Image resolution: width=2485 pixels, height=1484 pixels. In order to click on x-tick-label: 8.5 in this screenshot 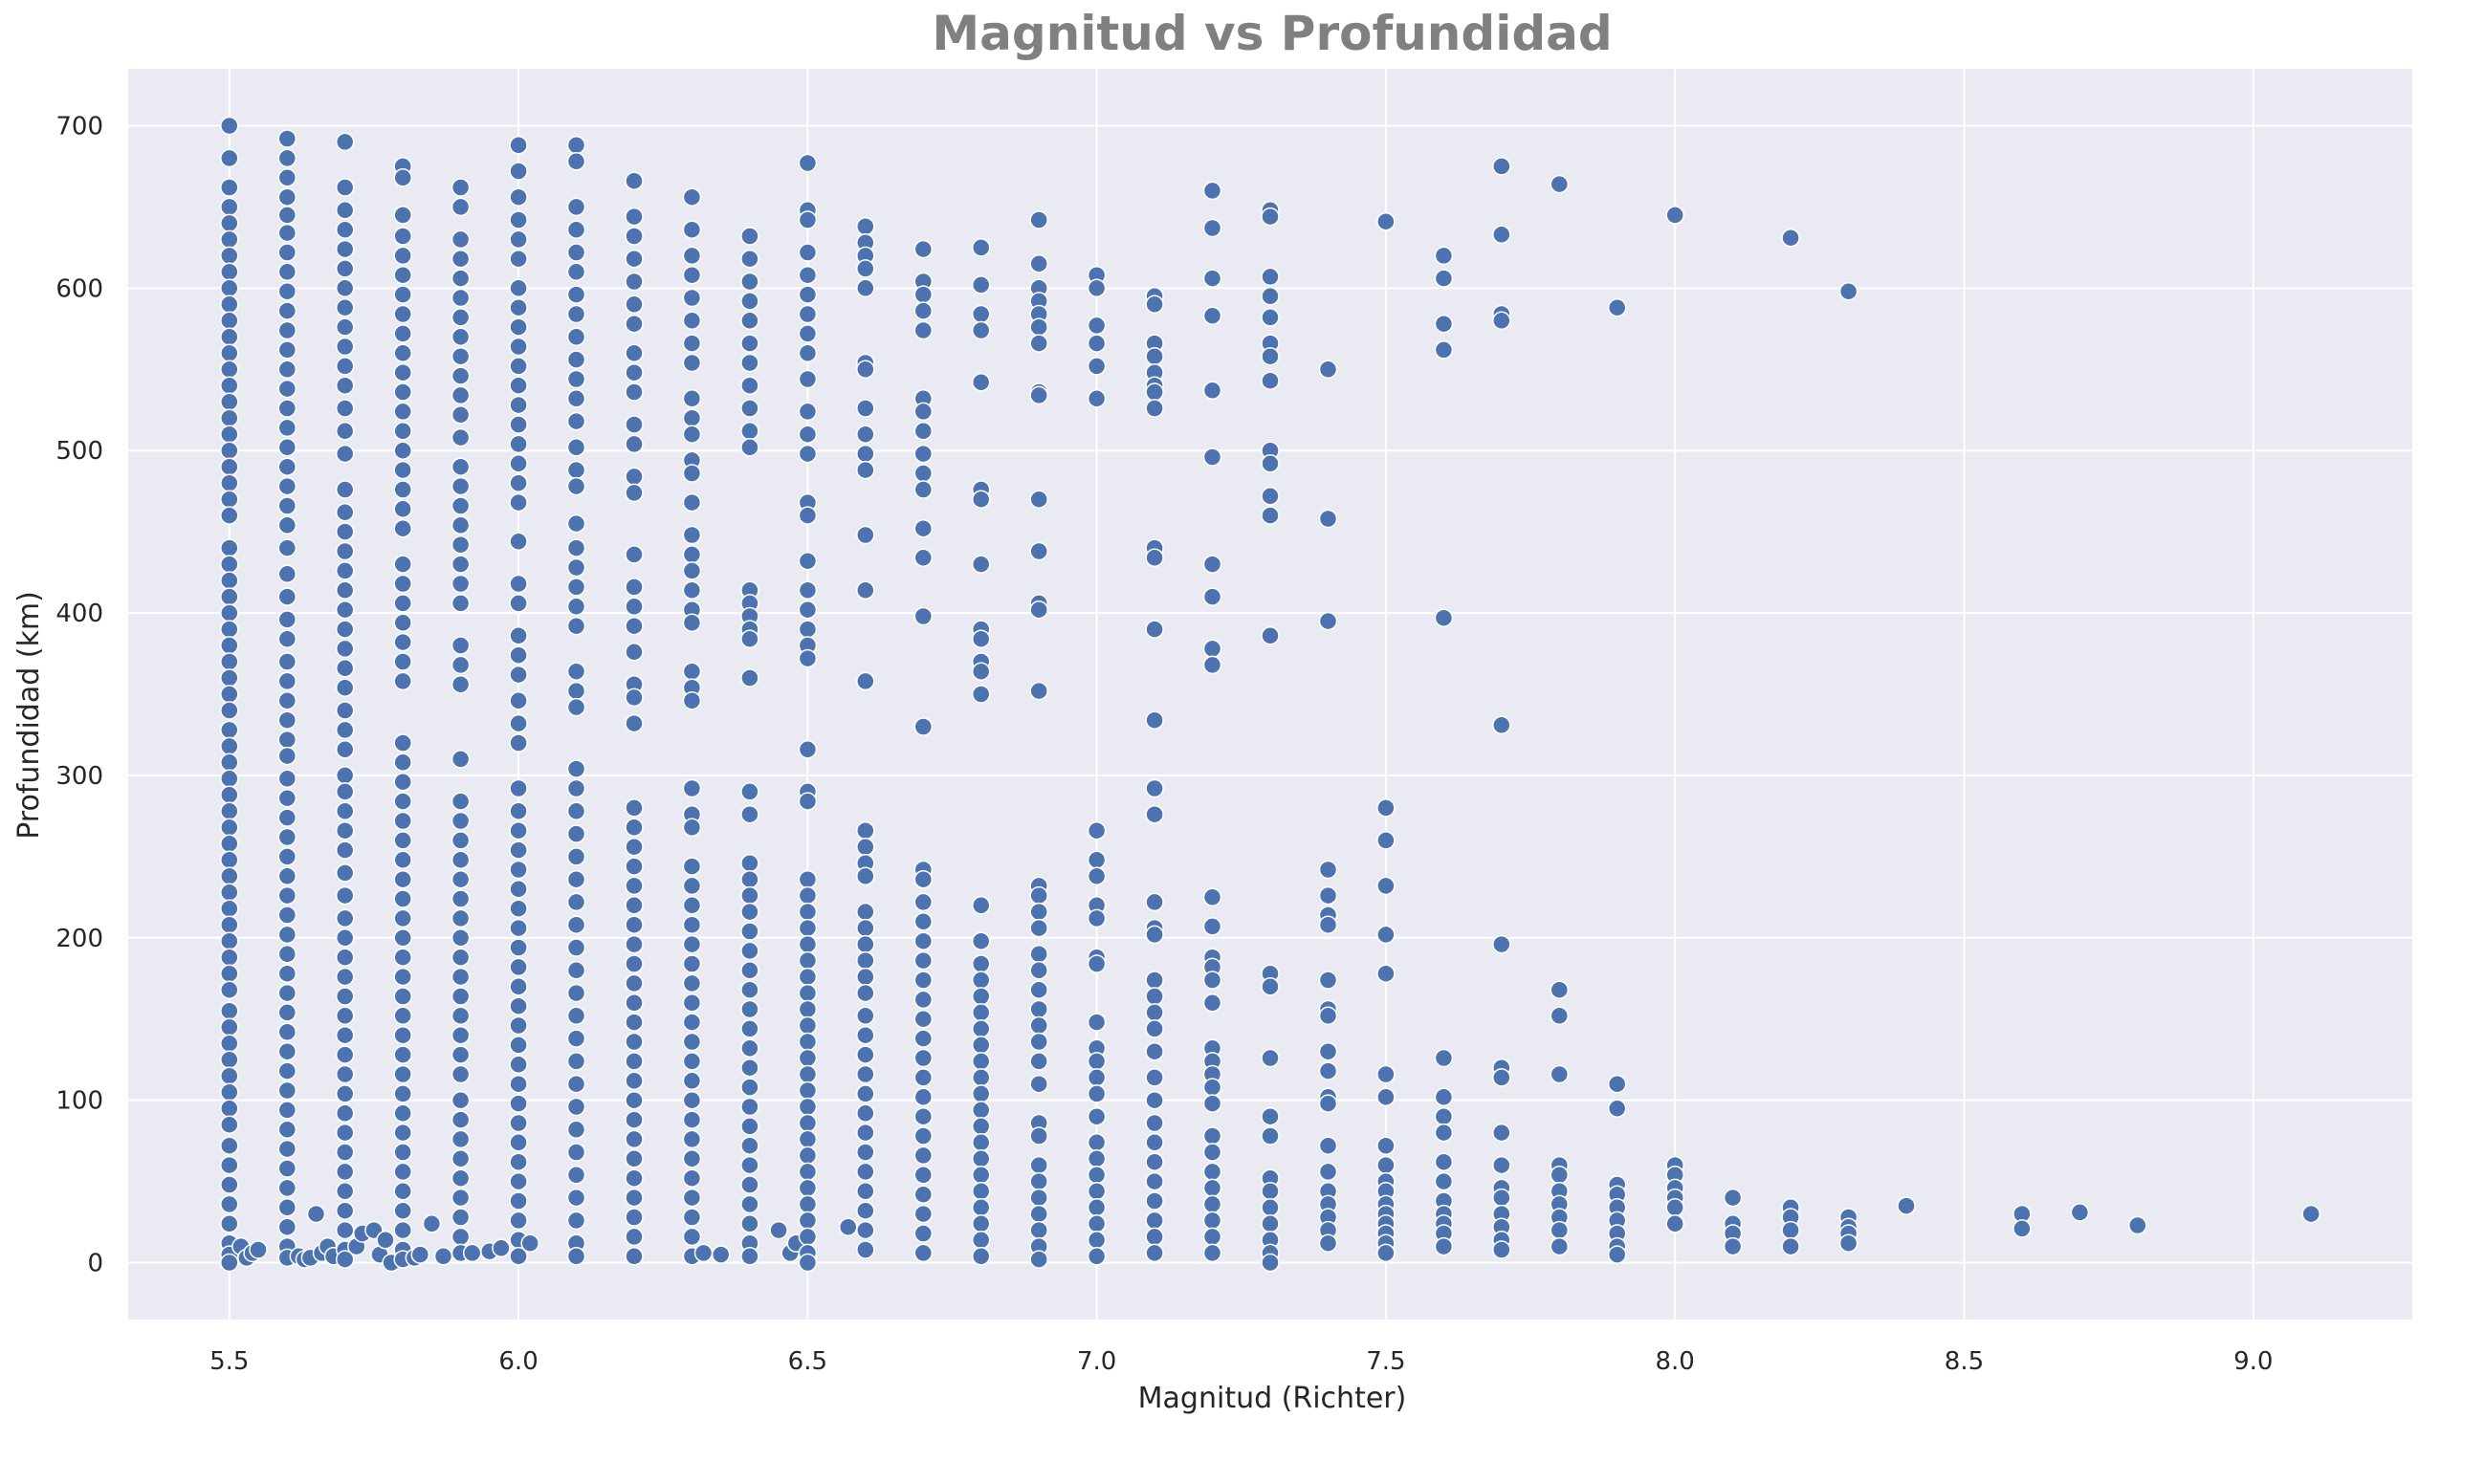, I will do `click(1965, 1361)`.